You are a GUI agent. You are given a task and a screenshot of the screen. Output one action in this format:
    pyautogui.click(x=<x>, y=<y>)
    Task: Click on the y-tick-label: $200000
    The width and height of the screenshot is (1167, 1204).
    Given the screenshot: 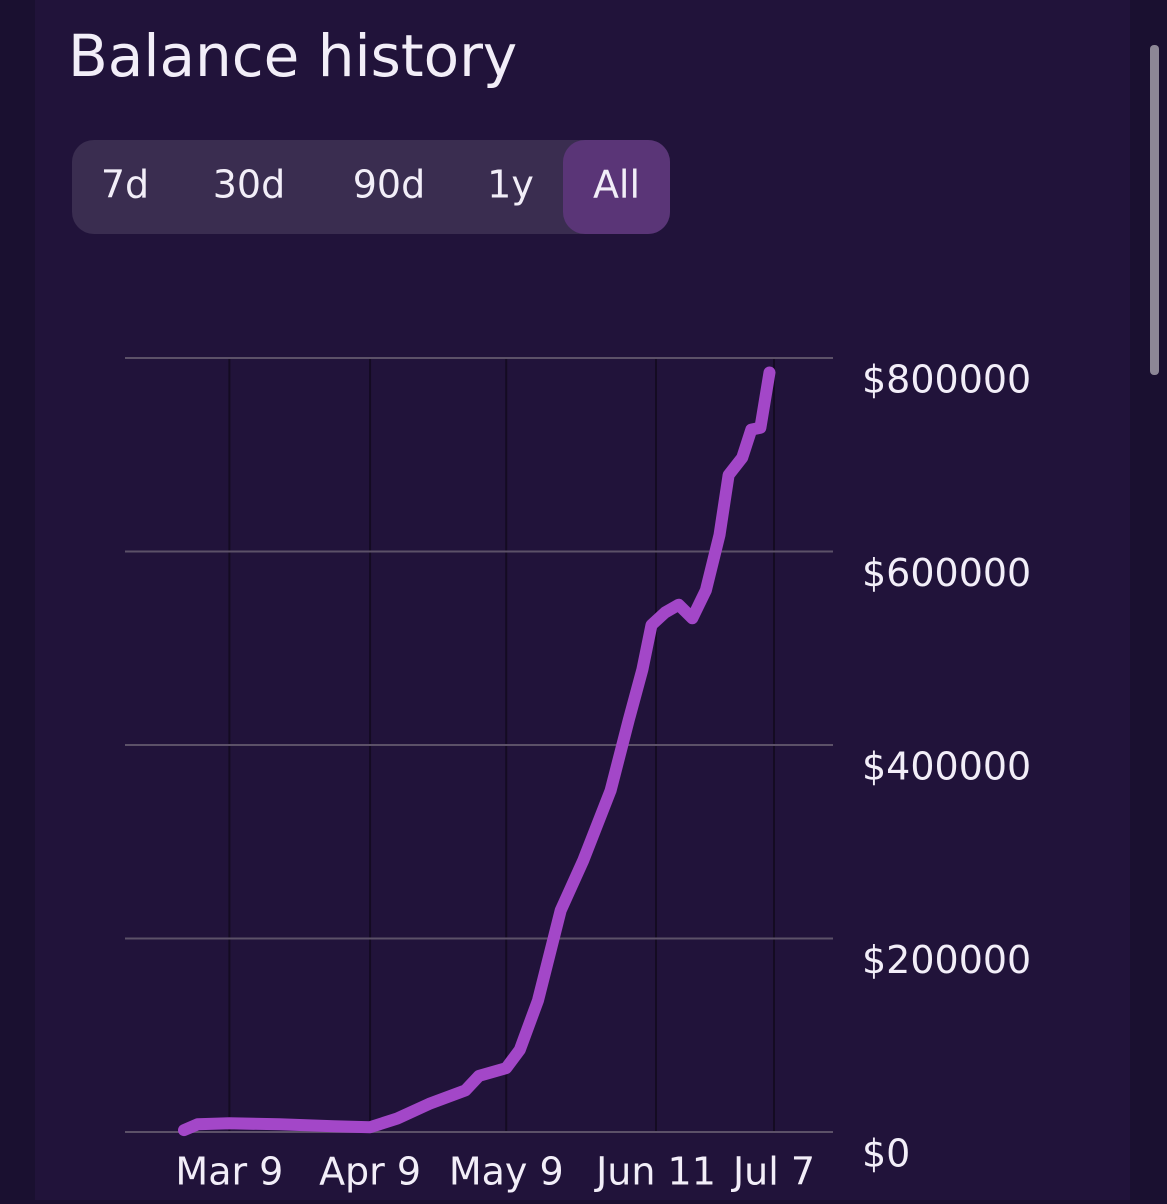 What is the action you would take?
    pyautogui.click(x=946, y=960)
    